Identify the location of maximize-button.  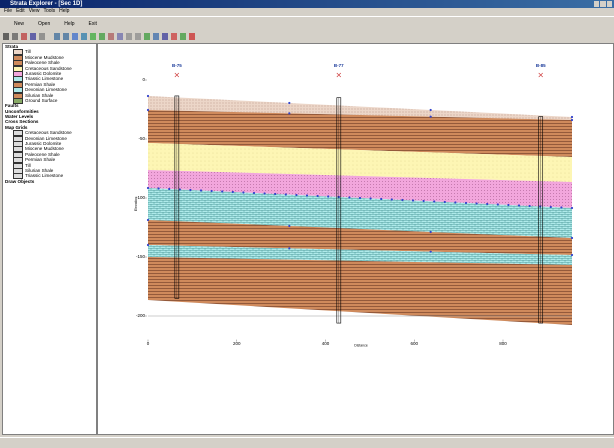
(603, 4).